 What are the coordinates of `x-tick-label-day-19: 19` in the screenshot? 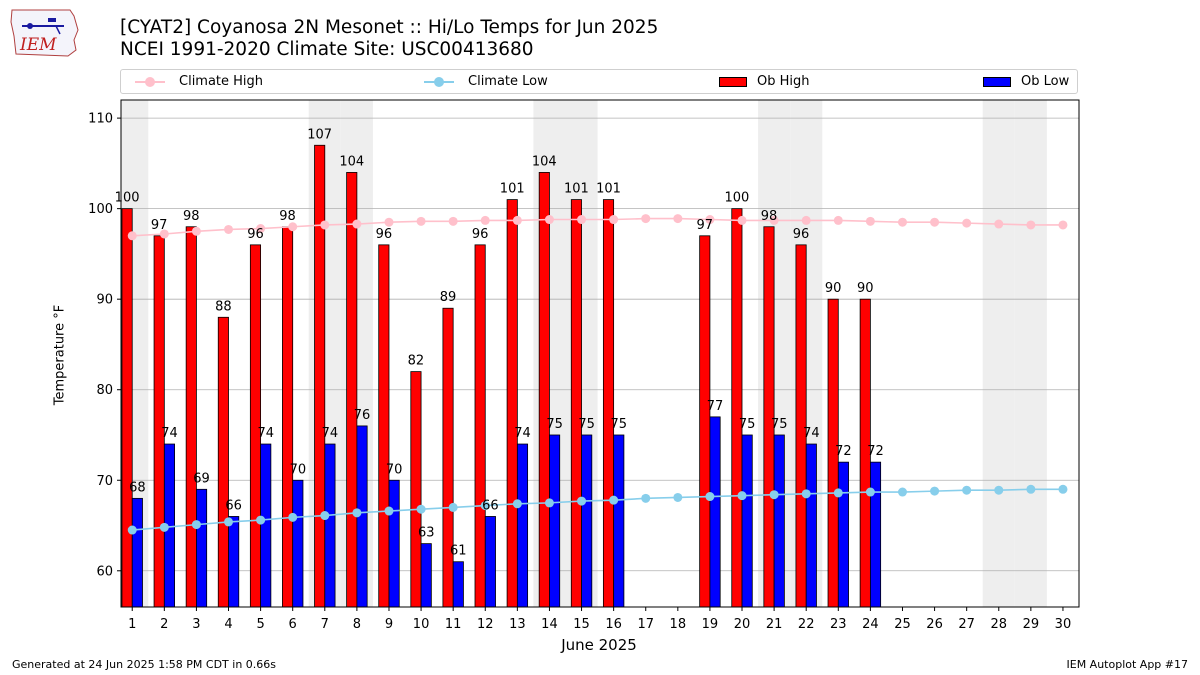 It's located at (710, 624).